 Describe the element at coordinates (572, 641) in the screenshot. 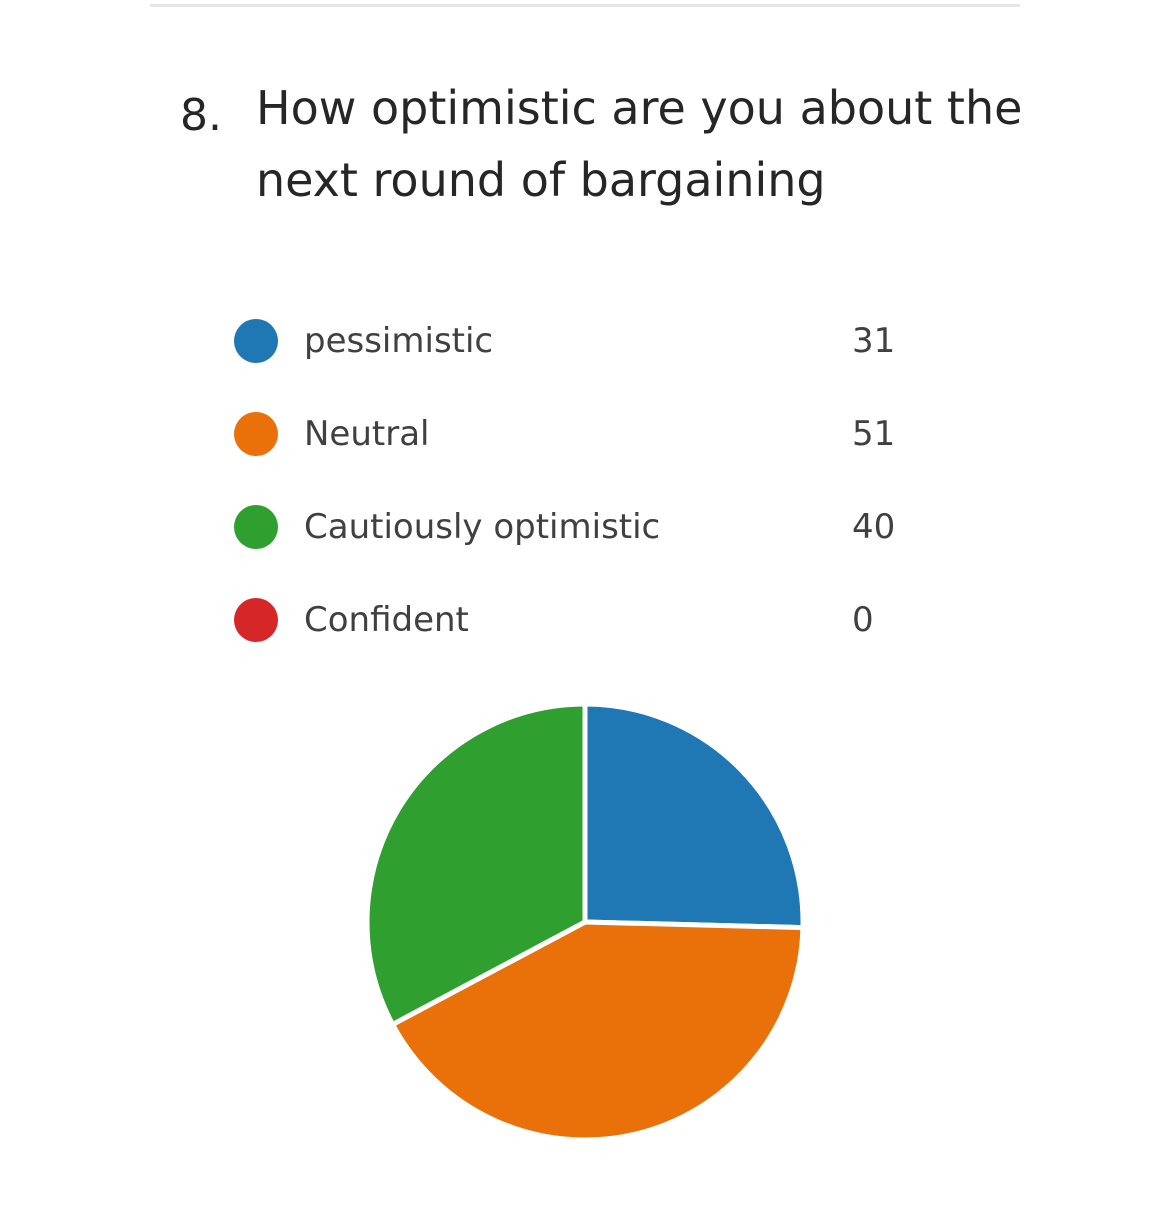

I see `legend-item-confident: Confident 0` at that location.